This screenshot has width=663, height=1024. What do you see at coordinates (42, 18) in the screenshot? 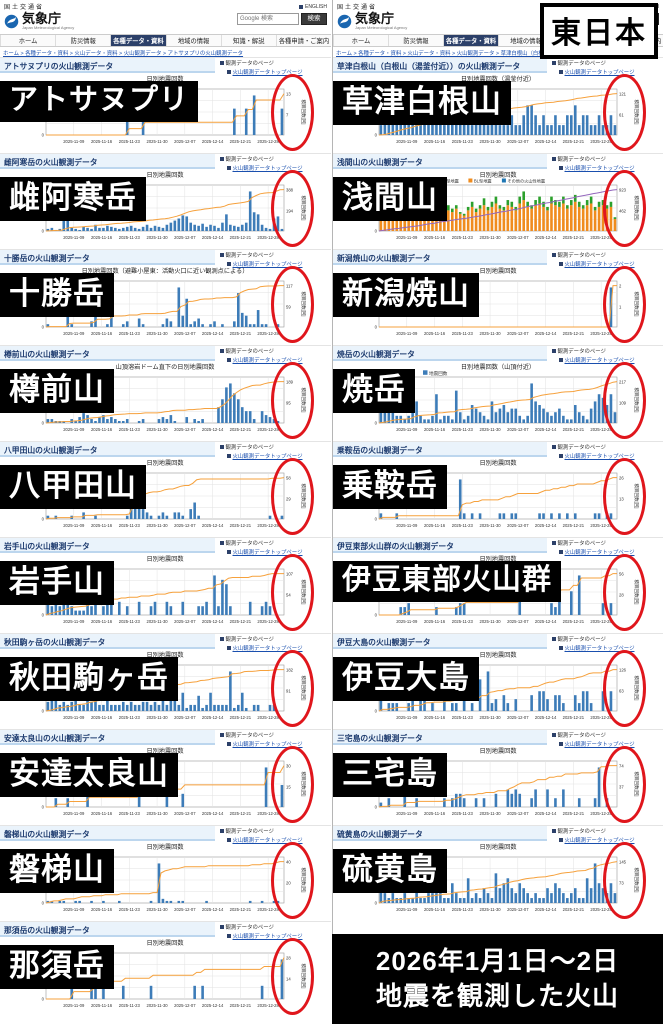
I see `agency-name: 気象庁` at bounding box center [42, 18].